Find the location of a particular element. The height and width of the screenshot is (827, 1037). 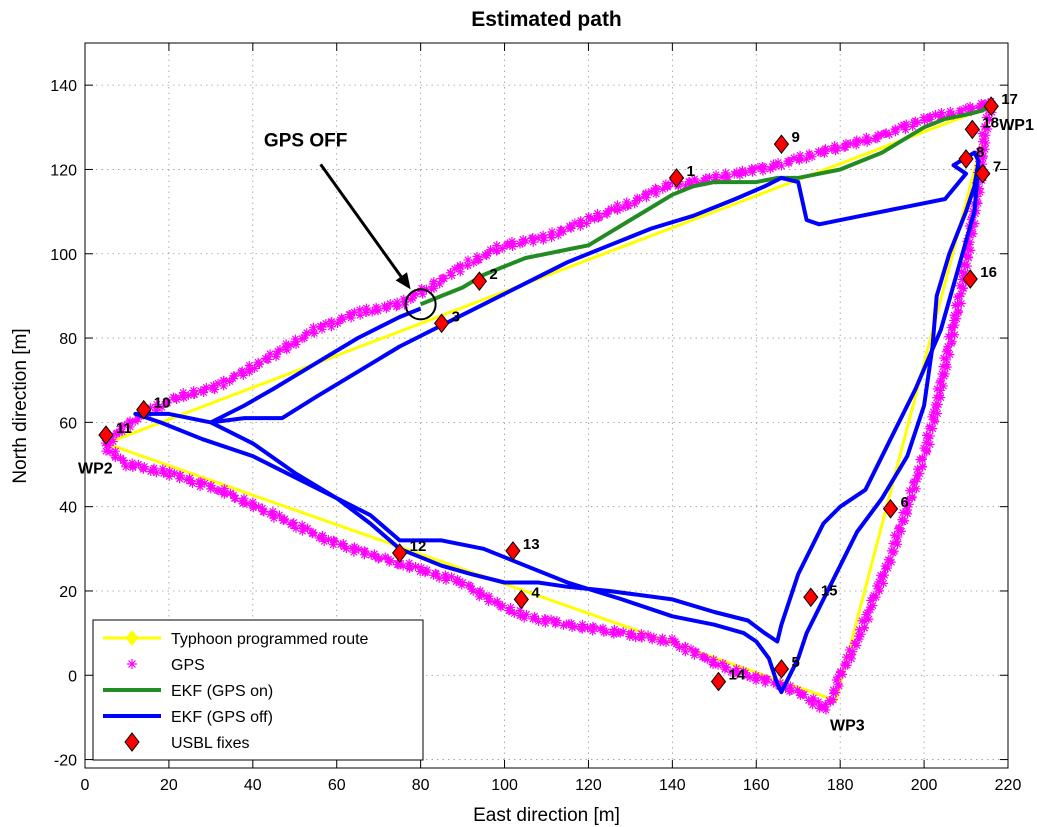

x-axis-title: East direction [m] is located at coordinates (546, 815).